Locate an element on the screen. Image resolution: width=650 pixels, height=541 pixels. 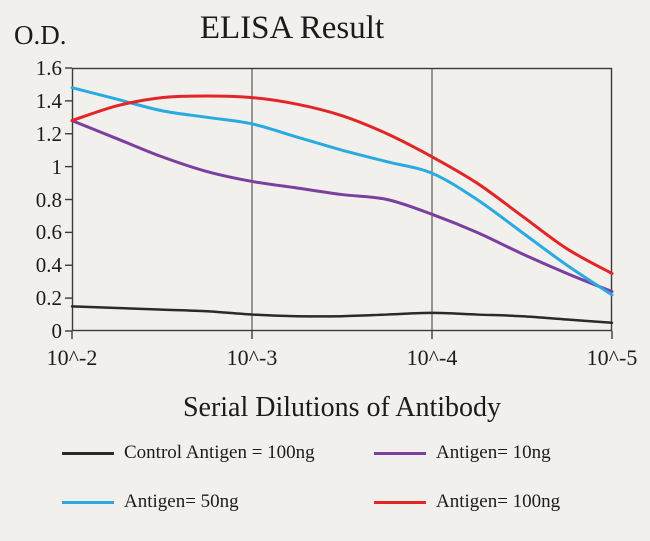
y-tick-label: 0.2 is located at coordinates (48, 298).